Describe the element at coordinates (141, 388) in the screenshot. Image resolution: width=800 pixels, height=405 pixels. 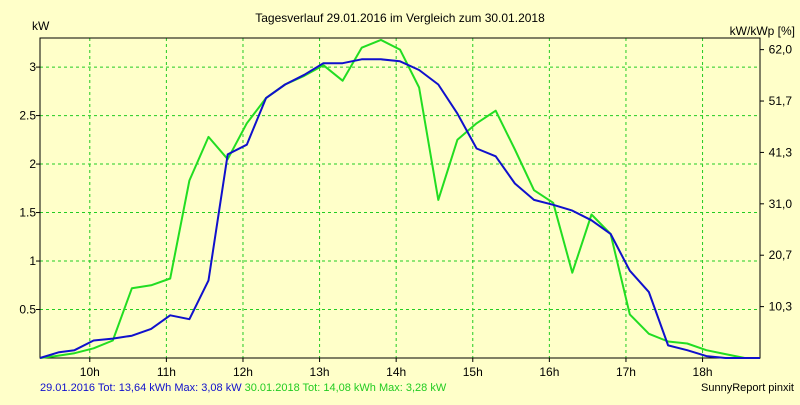
I see `legend-entry-2016: 29.01.2016 Tot: 13,64 kWh Max: 3,08 kW` at that location.